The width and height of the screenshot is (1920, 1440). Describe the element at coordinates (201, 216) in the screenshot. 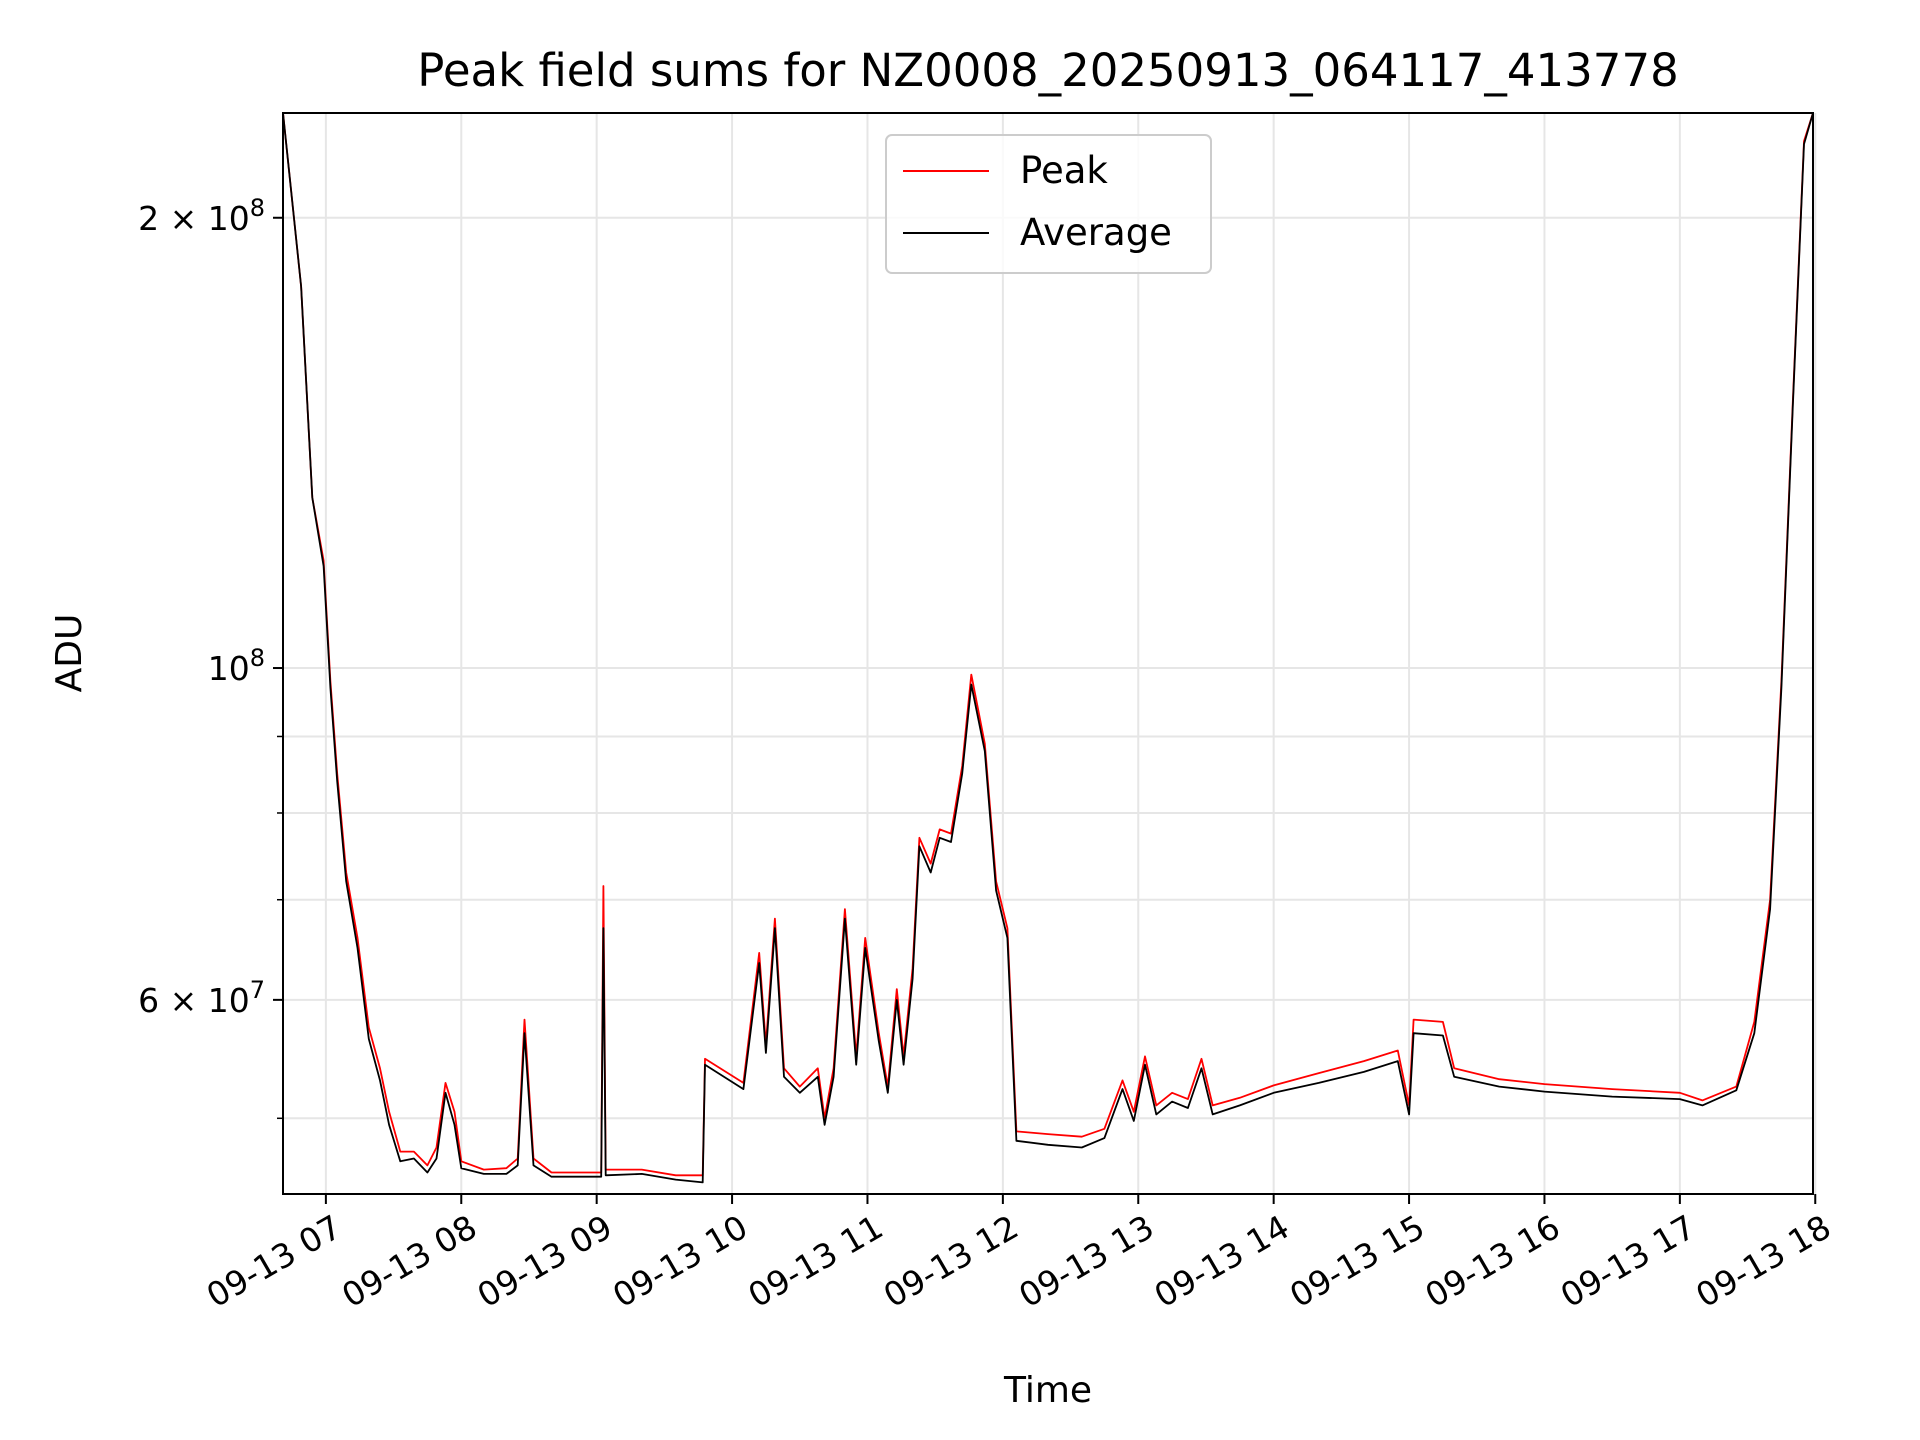

I see `y-tick-label: 2 × 108` at that location.